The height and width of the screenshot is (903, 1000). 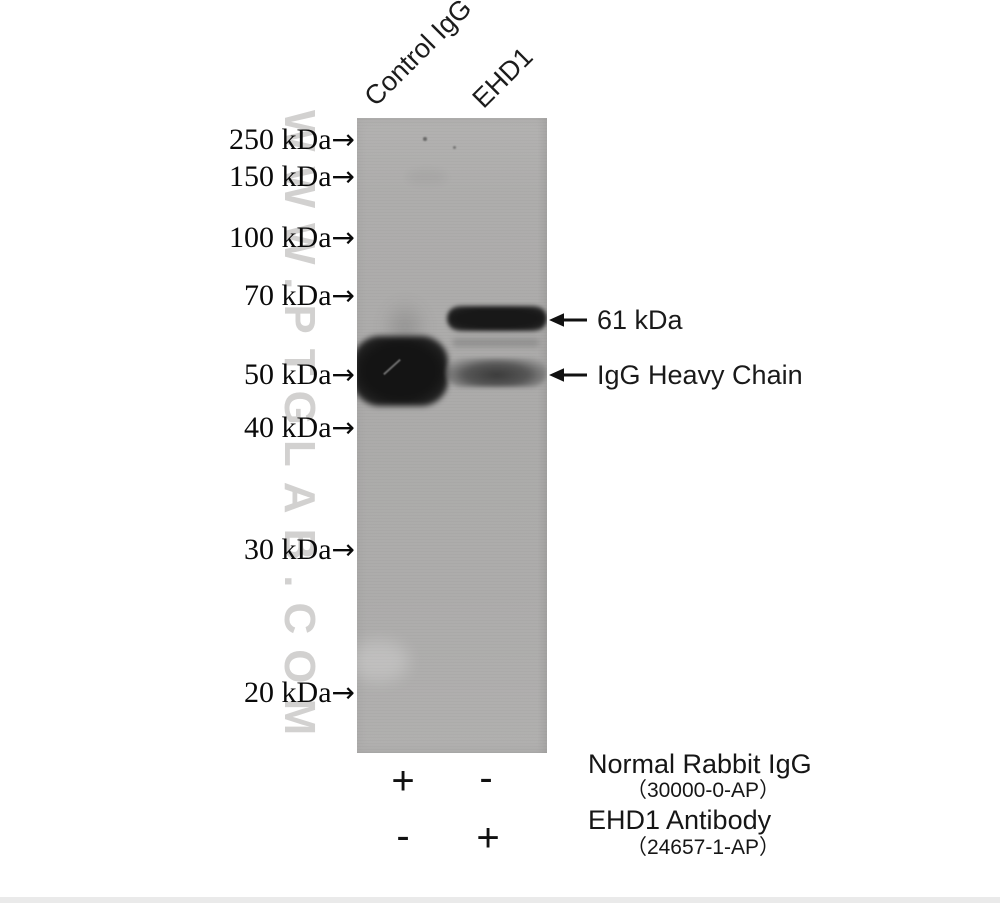 I want to click on mw-label: 50 kDa, so click(x=288, y=374).